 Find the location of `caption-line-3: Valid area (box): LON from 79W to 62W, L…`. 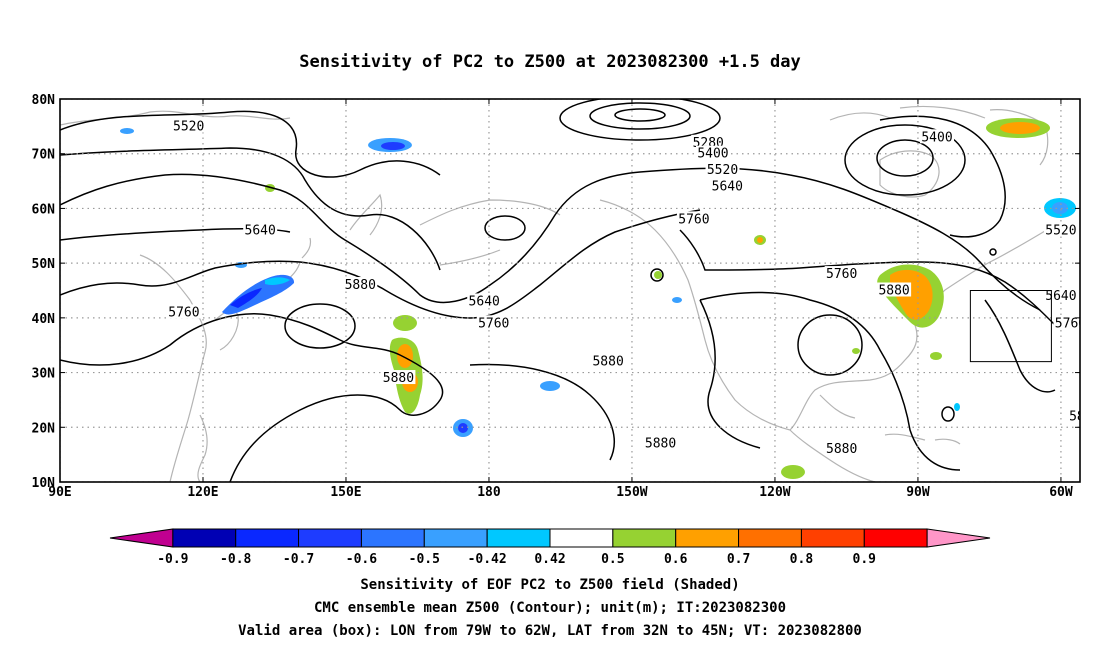

caption-line-3: Valid area (box): LON from 79W to 62W, L… is located at coordinates (550, 631).